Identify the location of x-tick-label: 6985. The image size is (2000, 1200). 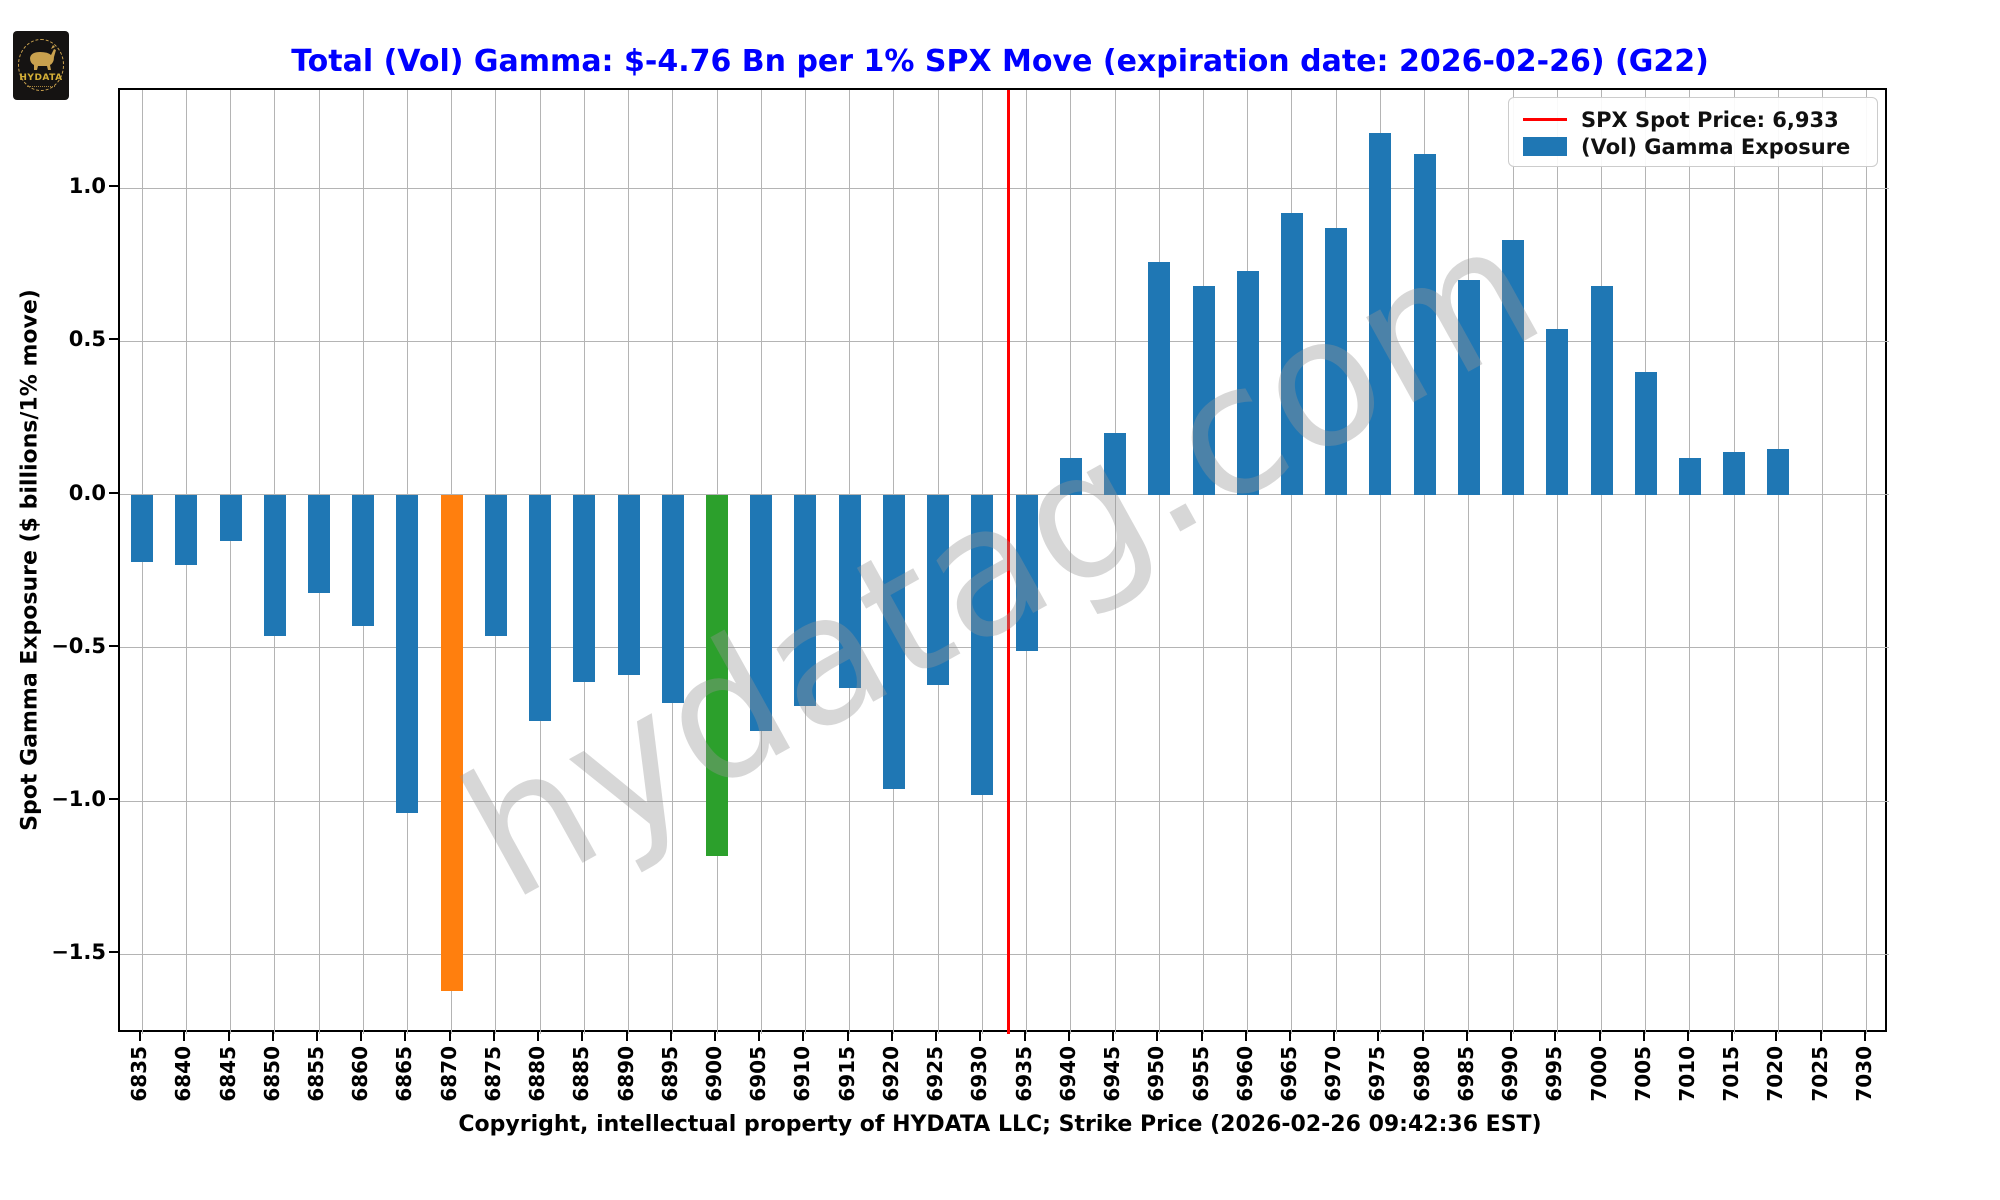
(1465, 1074).